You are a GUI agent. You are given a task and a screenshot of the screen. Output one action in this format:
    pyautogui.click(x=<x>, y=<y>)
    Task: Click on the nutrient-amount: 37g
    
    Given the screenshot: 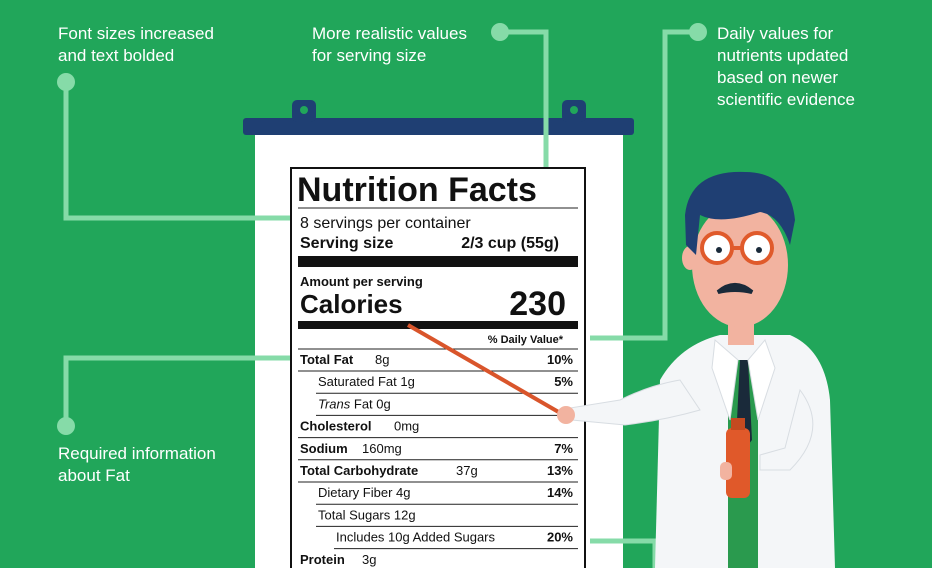 What is the action you would take?
    pyautogui.click(x=467, y=470)
    